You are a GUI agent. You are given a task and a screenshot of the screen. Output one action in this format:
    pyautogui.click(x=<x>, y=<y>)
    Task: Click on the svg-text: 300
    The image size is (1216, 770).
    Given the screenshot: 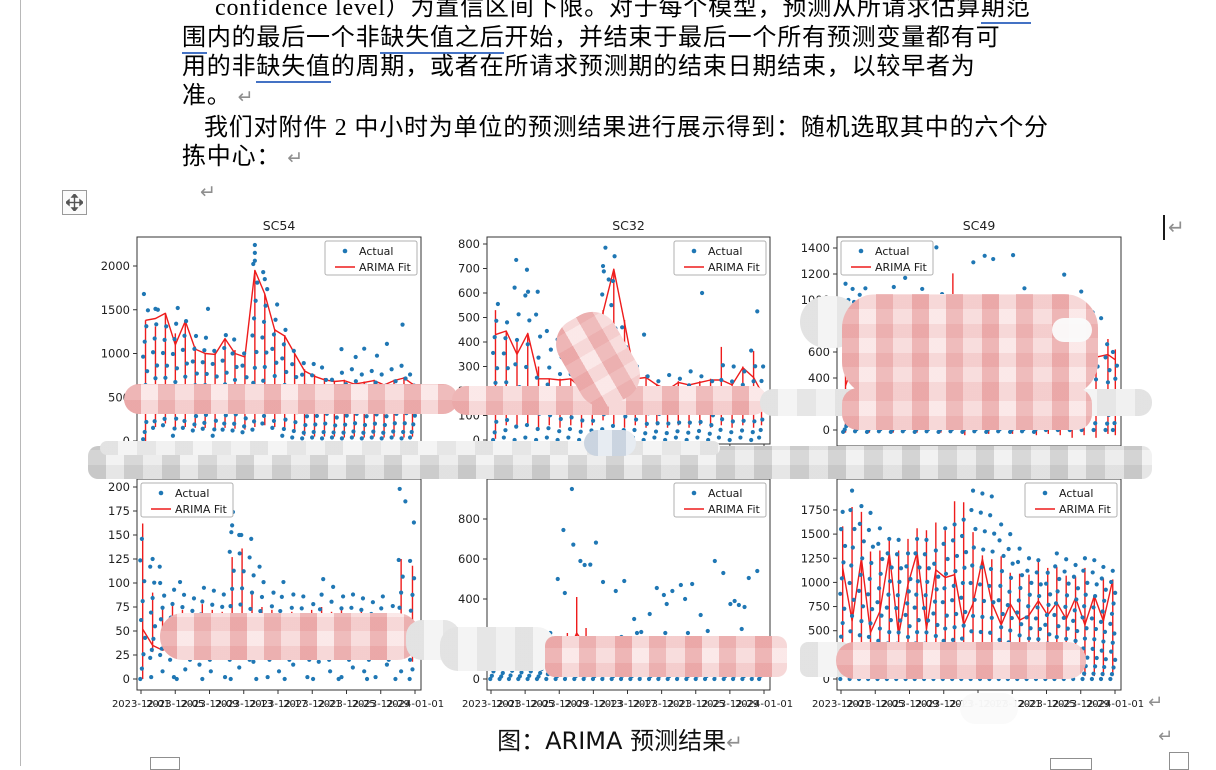 What is the action you would take?
    pyautogui.click(x=469, y=367)
    